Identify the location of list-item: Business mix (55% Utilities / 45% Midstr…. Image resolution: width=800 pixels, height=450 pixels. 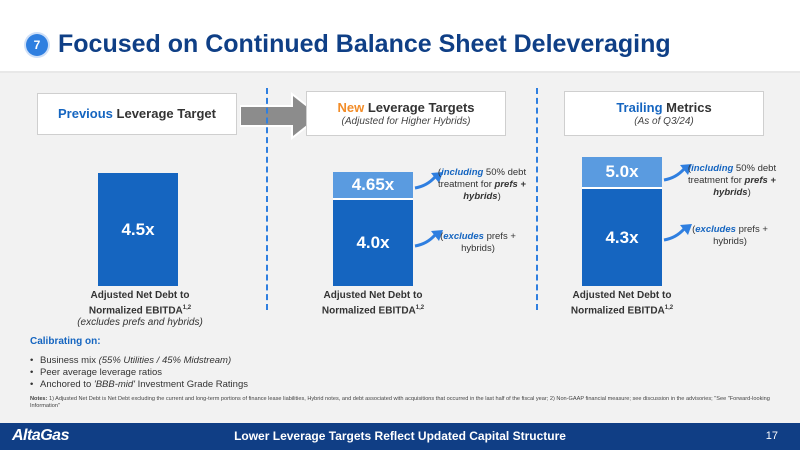
(139, 361).